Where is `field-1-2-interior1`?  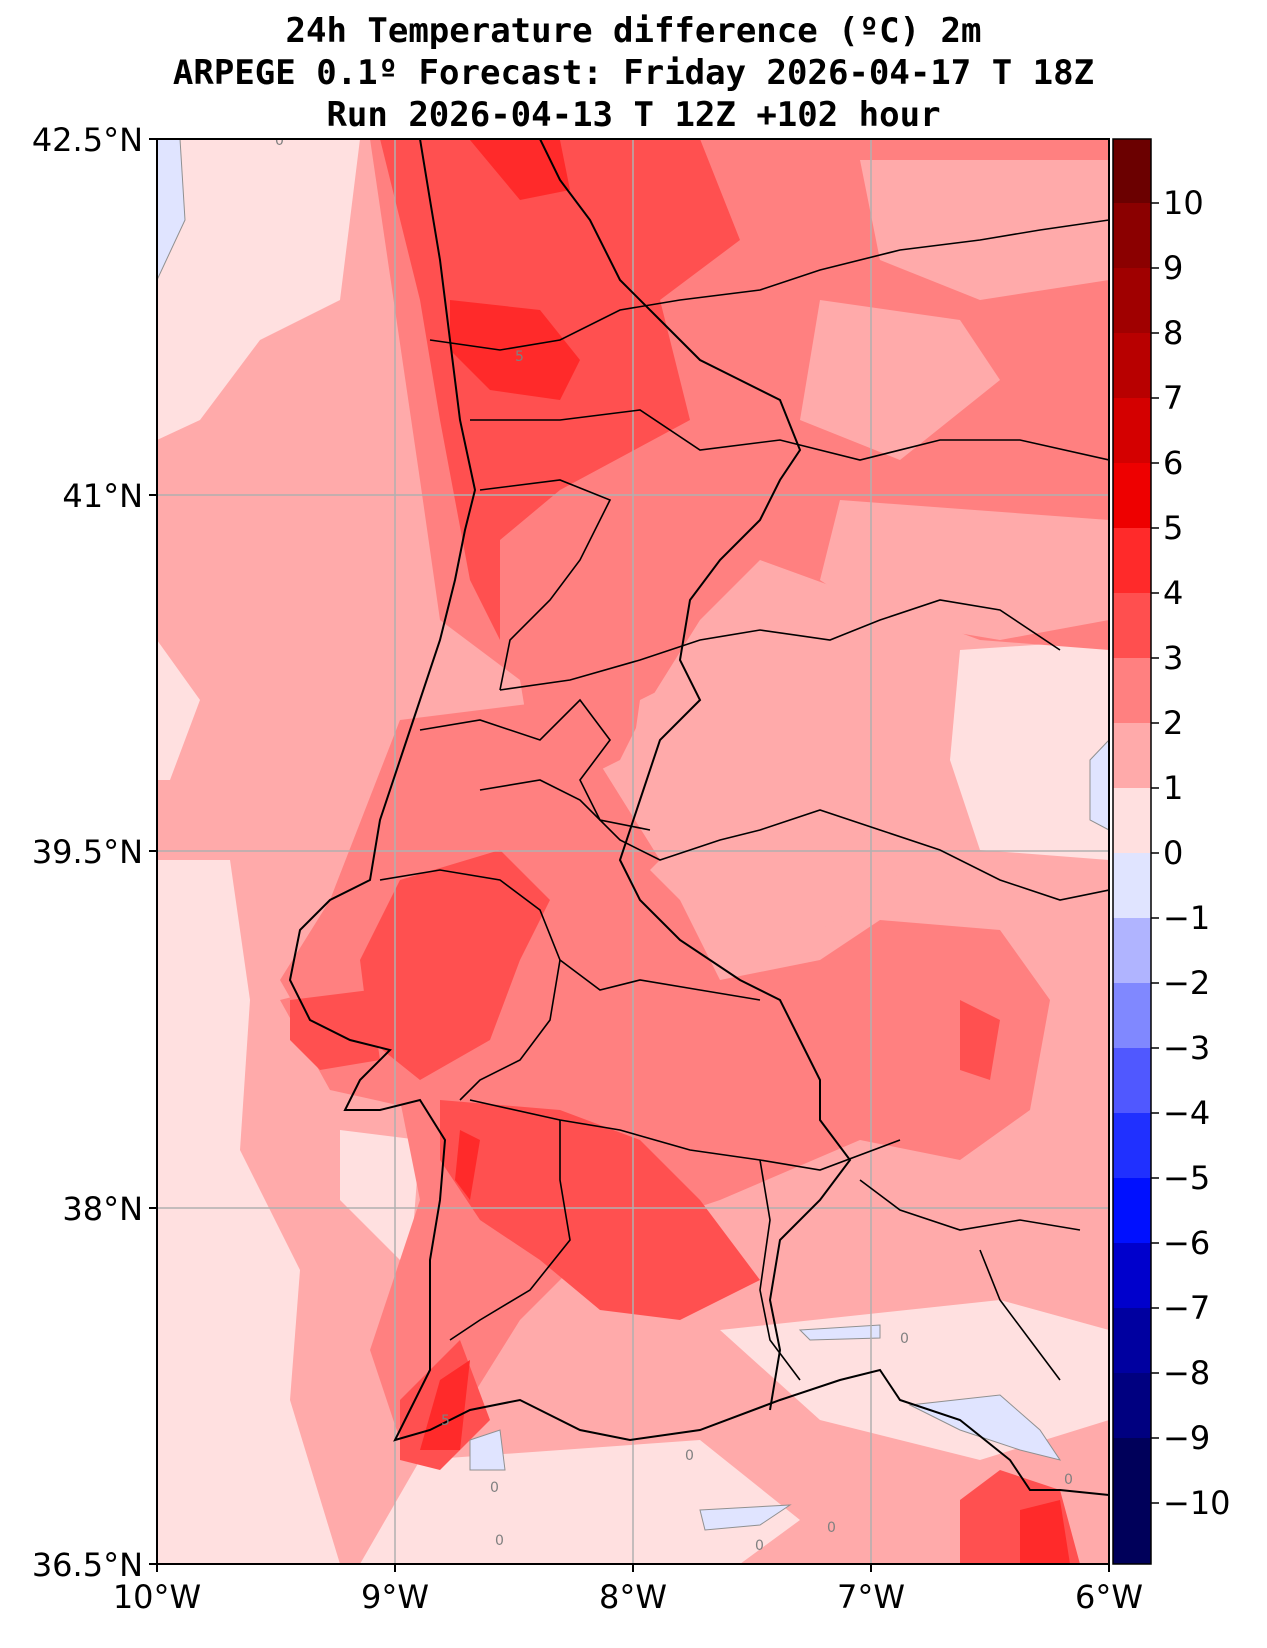 field-1-2-interior1 is located at coordinates (765, 720).